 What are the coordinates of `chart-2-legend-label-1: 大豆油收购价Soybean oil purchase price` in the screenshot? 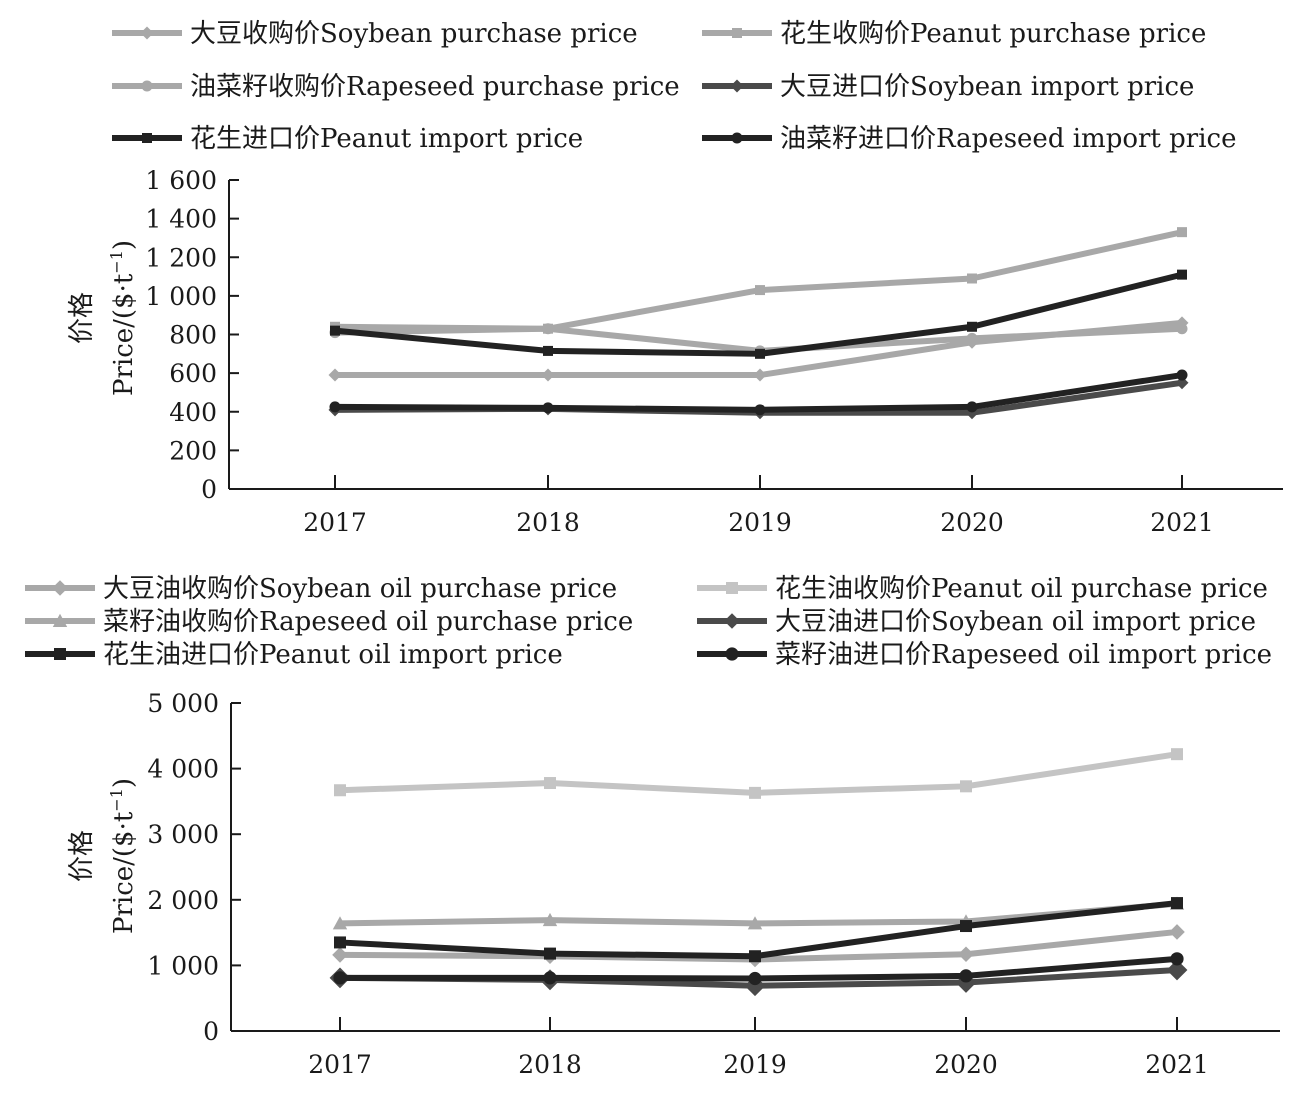 It's located at (360, 589).